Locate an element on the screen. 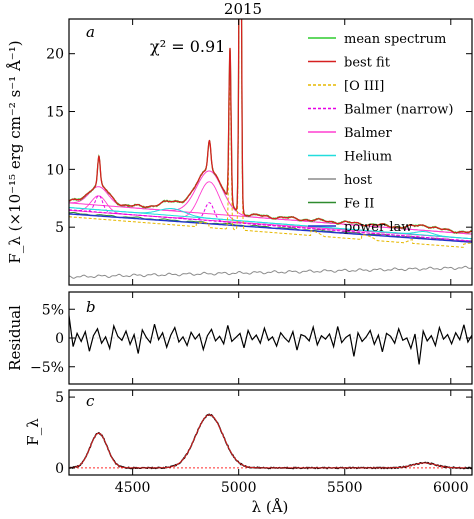  panel-c-frame is located at coordinates (270, 432).